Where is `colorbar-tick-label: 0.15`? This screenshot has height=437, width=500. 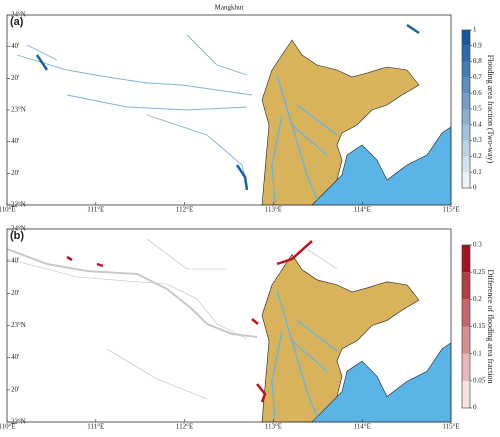 colorbar-tick-label: 0.15 is located at coordinates (479, 326).